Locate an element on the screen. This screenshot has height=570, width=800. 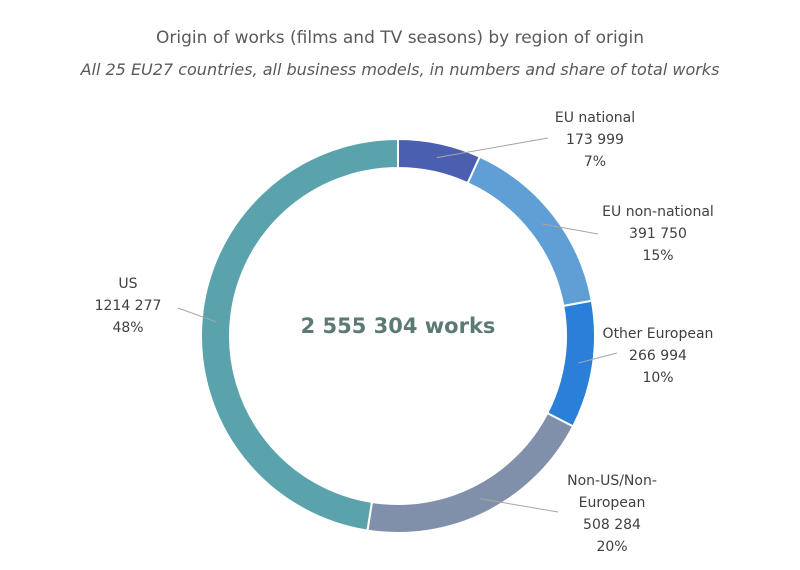
donut-slice-eu-national is located at coordinates (439, 161).